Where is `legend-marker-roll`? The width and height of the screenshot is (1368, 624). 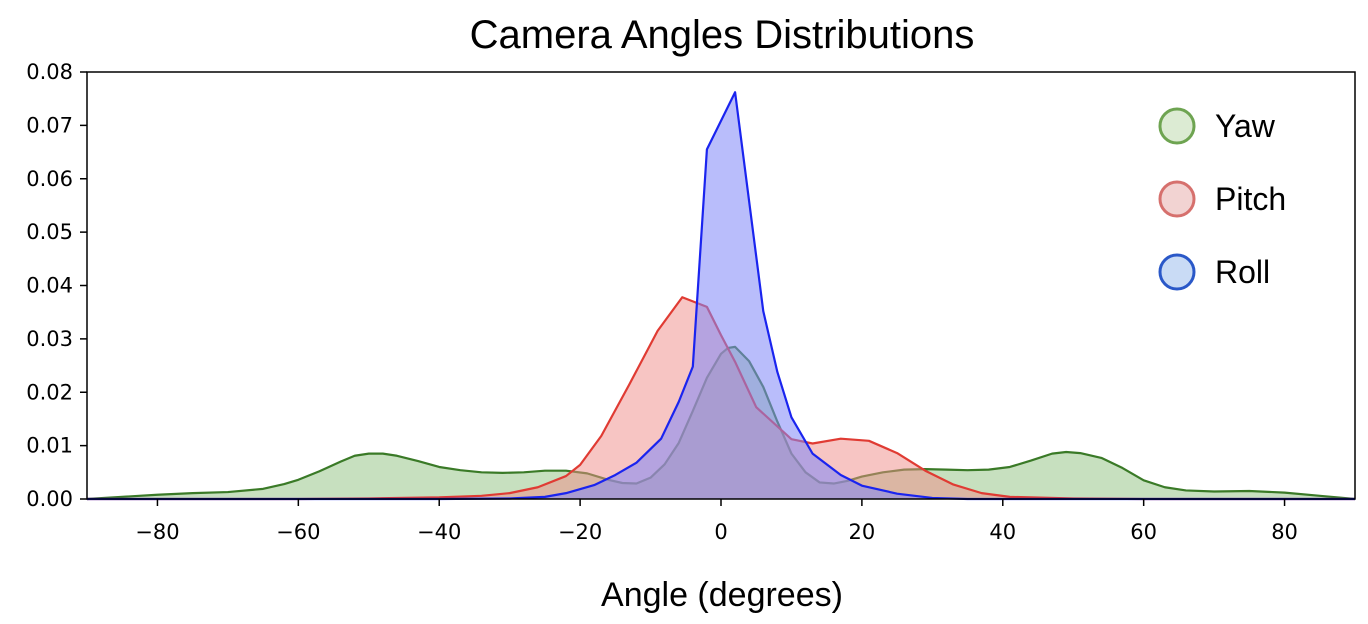 legend-marker-roll is located at coordinates (1177, 272).